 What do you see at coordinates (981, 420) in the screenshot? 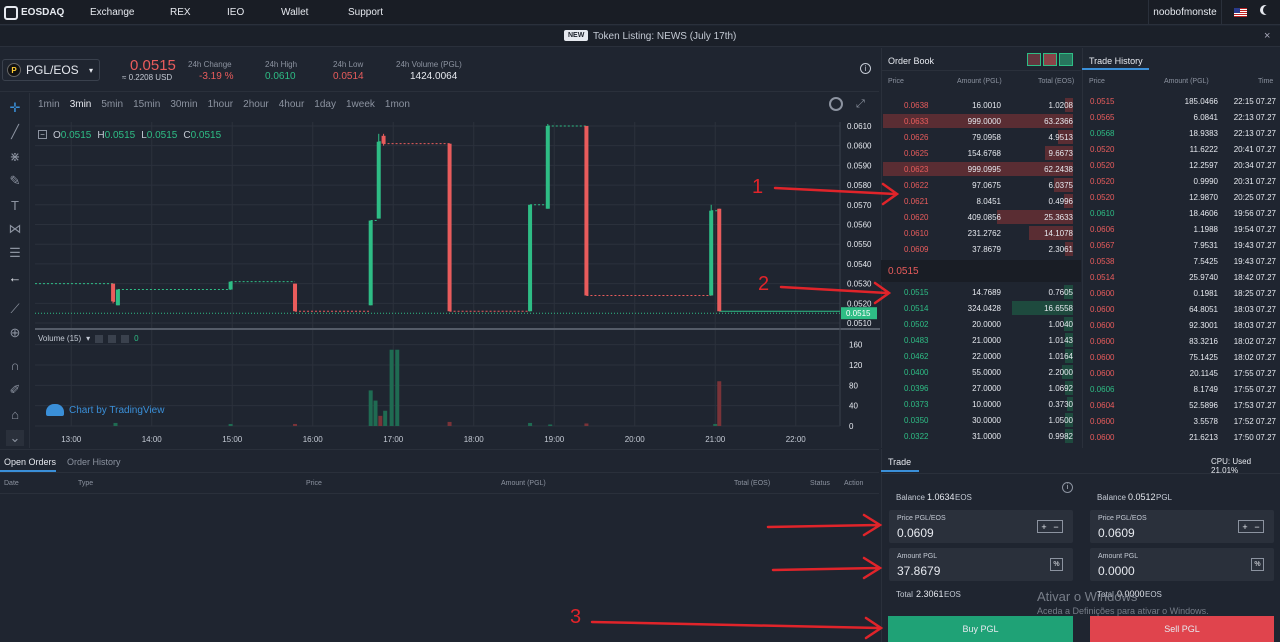
I see `bid-row: 0.0350 30.0000 1.0500` at bounding box center [981, 420].